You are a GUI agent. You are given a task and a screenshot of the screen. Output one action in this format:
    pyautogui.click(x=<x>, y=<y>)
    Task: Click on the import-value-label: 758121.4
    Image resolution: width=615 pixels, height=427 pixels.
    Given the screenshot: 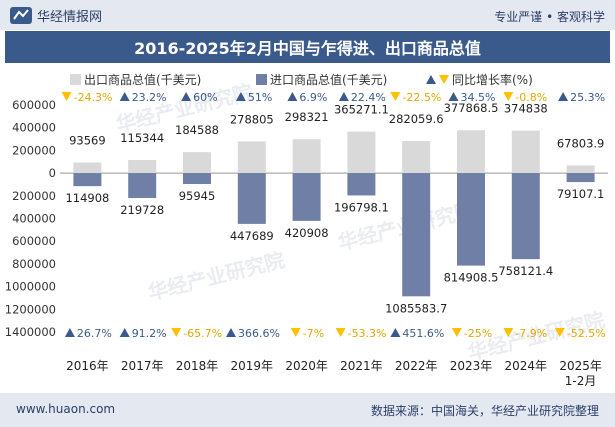 What is the action you would take?
    pyautogui.click(x=525, y=271)
    